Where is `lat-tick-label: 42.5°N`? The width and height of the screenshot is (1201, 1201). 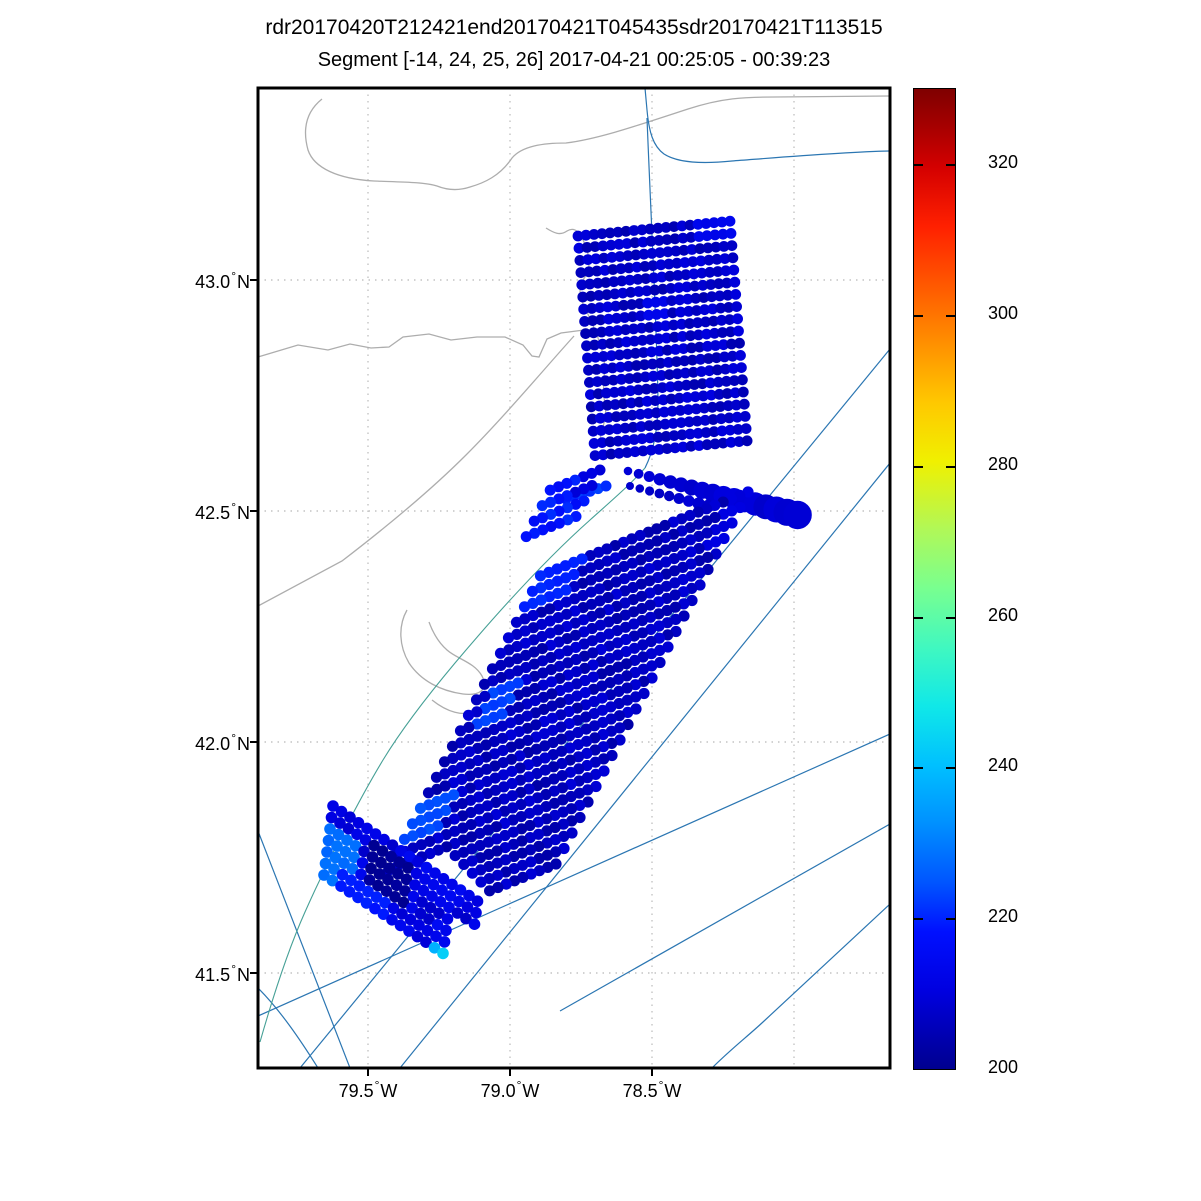
lat-tick-label: 42.5°N is located at coordinates (222, 511).